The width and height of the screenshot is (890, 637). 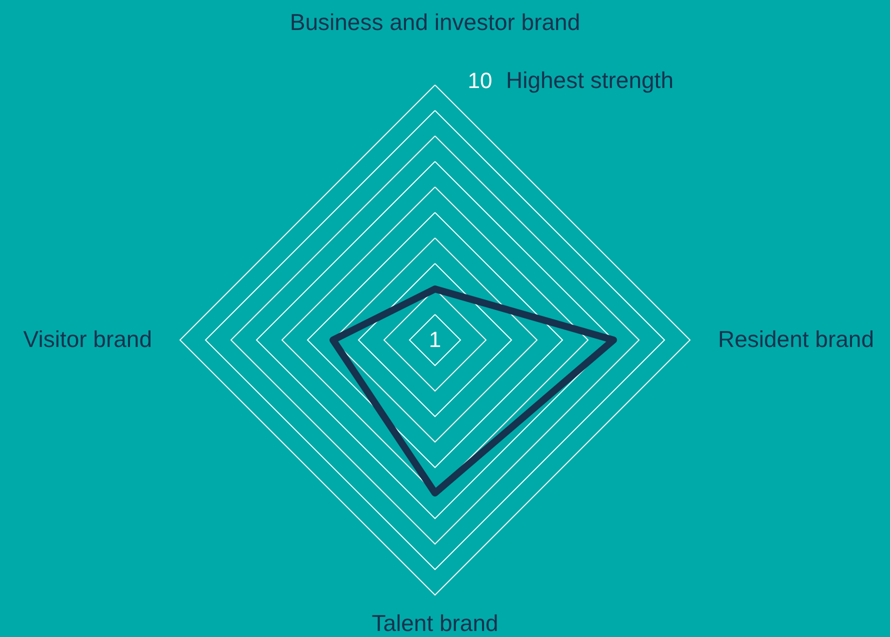 I want to click on spoke-label: Resident brand, so click(x=796, y=339).